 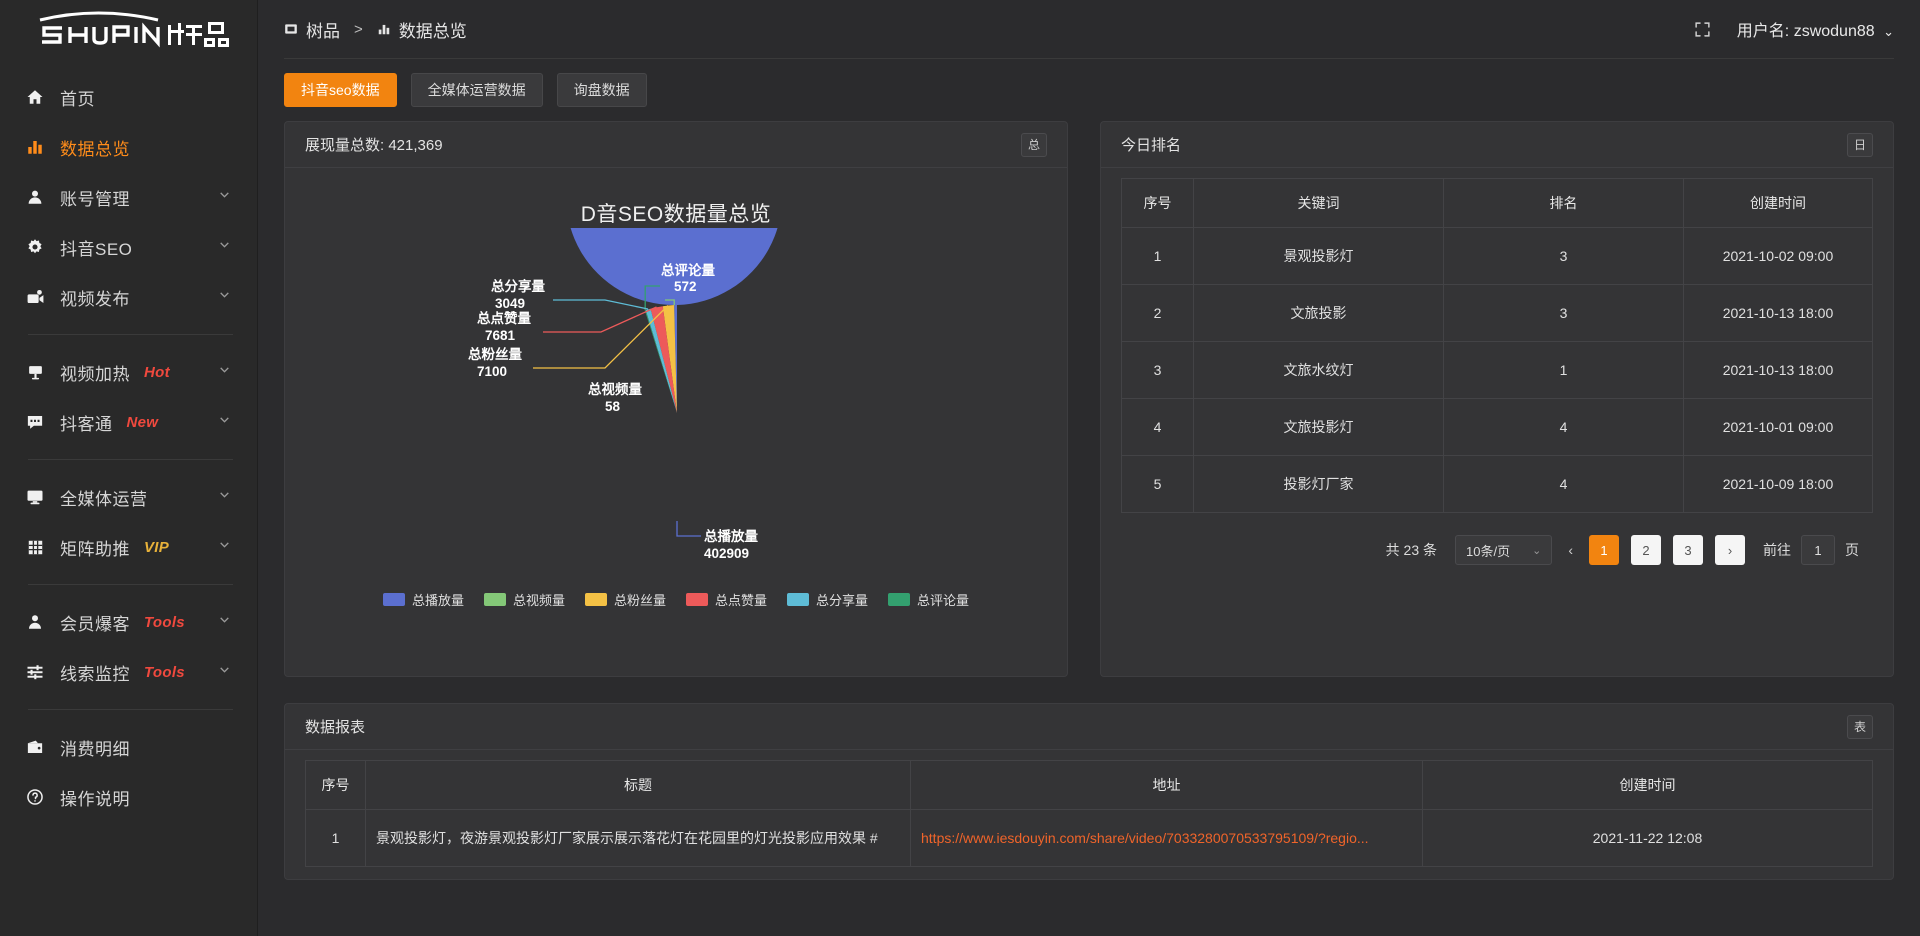 I want to click on page-size-select: 10条/页 ⌄, so click(x=1504, y=550).